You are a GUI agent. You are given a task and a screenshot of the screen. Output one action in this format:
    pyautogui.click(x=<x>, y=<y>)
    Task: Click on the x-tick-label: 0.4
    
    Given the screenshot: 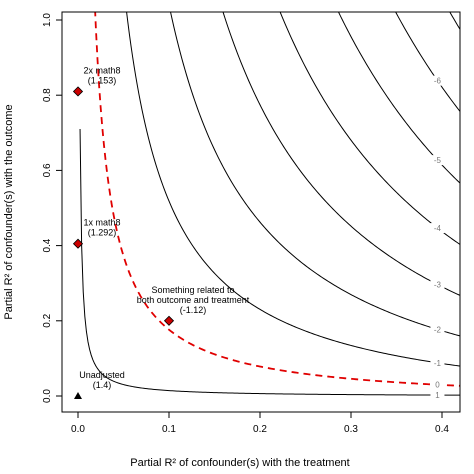 What is the action you would take?
    pyautogui.click(x=442, y=429)
    